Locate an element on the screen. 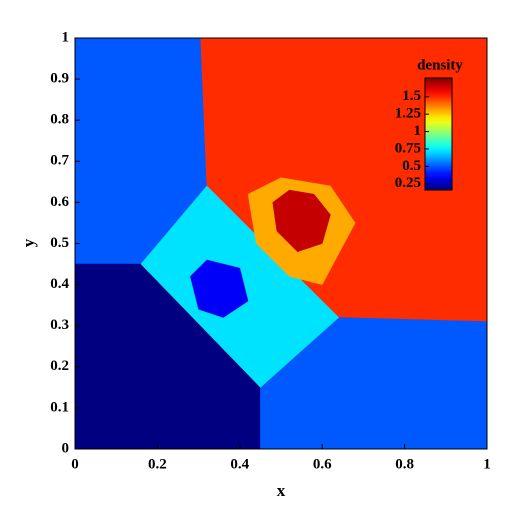  colorbar-tick-label: 0.25 is located at coordinates (408, 183).